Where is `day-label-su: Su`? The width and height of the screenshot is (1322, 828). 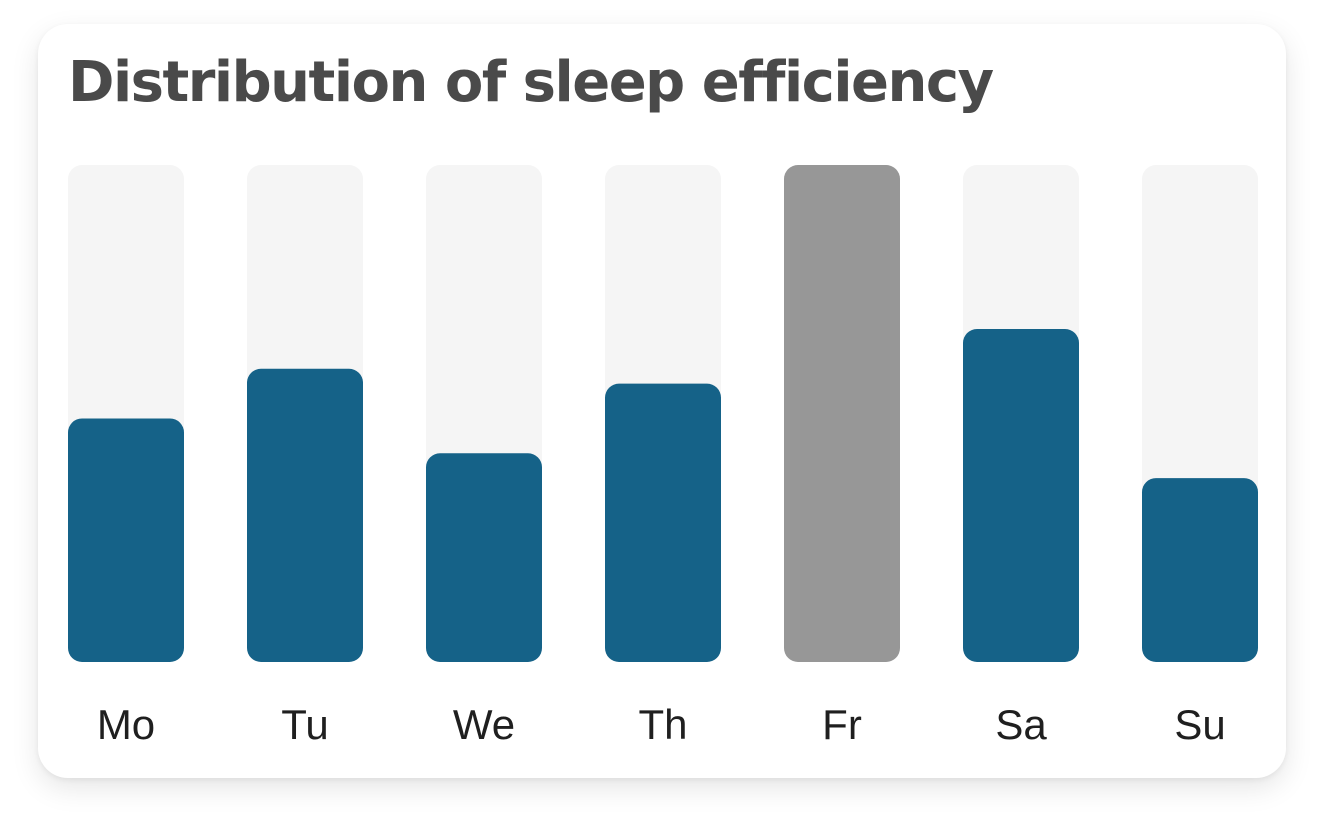 day-label-su: Su is located at coordinates (1199, 724).